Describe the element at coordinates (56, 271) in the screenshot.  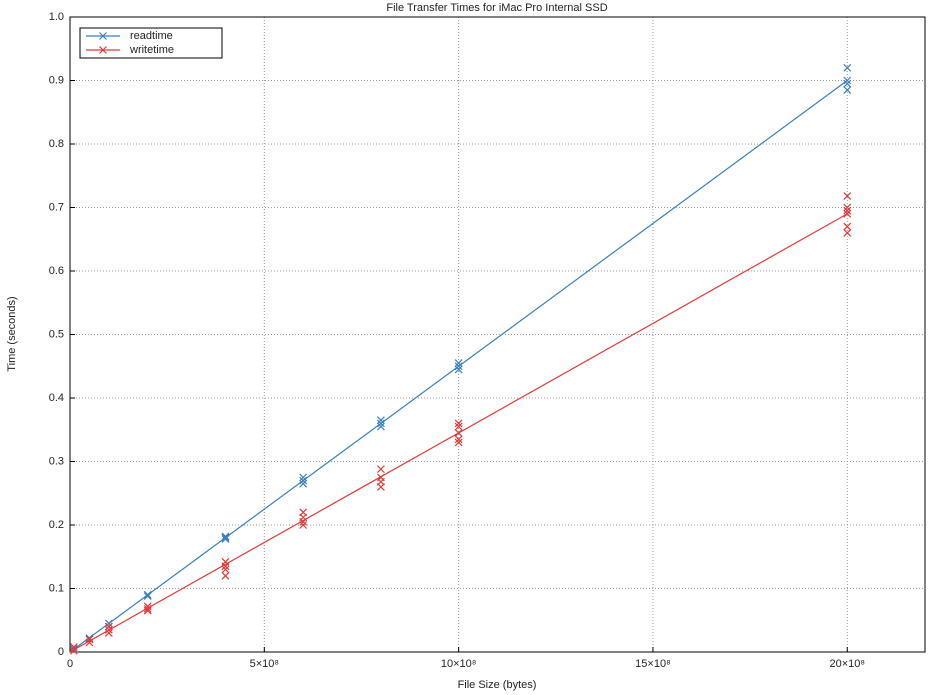
I see `y-tick-label: 0.6` at that location.